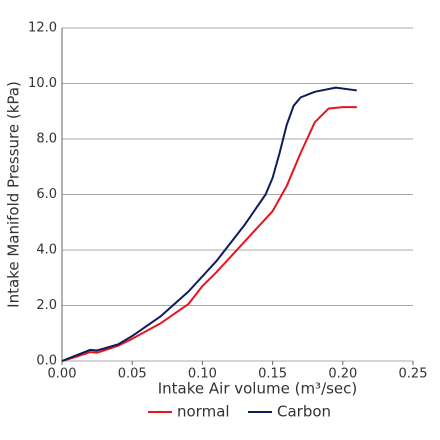  What do you see at coordinates (62, 374) in the screenshot?
I see `x-tick-label: 0.00` at bounding box center [62, 374].